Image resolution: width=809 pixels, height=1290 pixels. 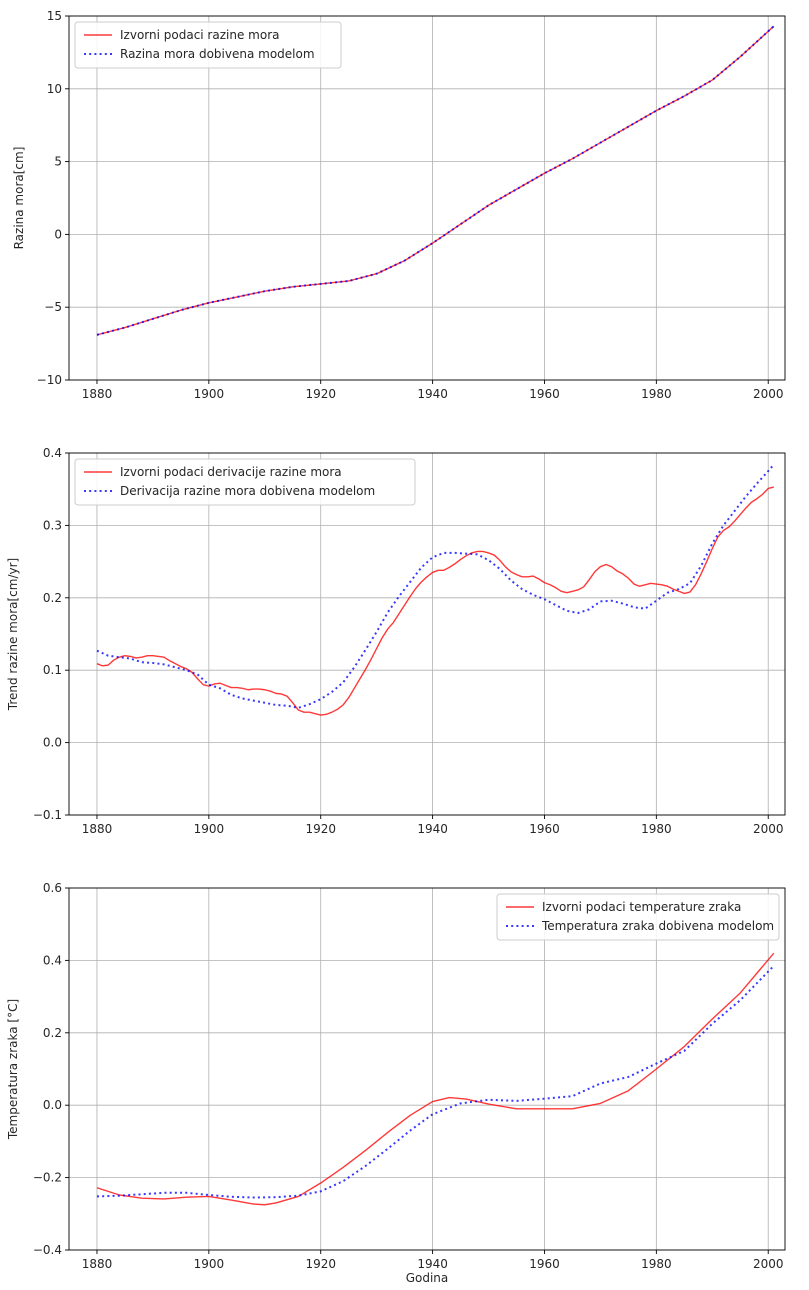 I want to click on legend-entry-label: Razina mora dobivena modelom, so click(x=217, y=54).